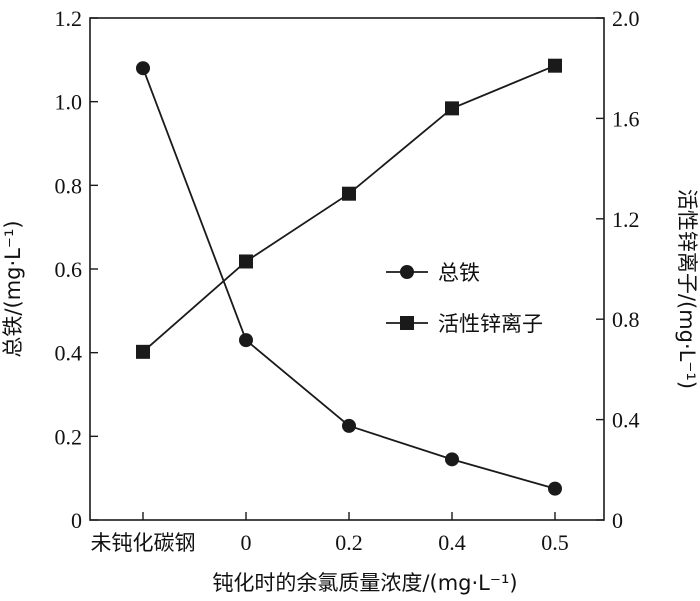 The image size is (700, 601). What do you see at coordinates (246, 542) in the screenshot?
I see `x-tick-label: 0` at bounding box center [246, 542].